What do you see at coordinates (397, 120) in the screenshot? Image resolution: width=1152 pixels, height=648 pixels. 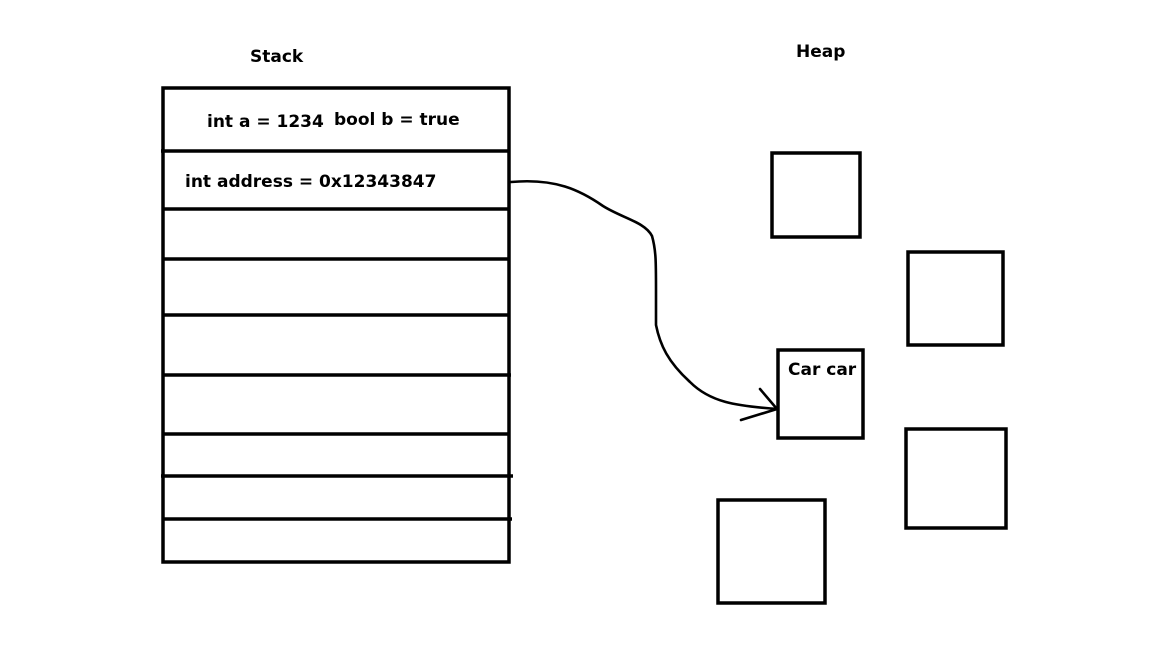 I see `stack-var-bool-b: bool b = true` at bounding box center [397, 120].